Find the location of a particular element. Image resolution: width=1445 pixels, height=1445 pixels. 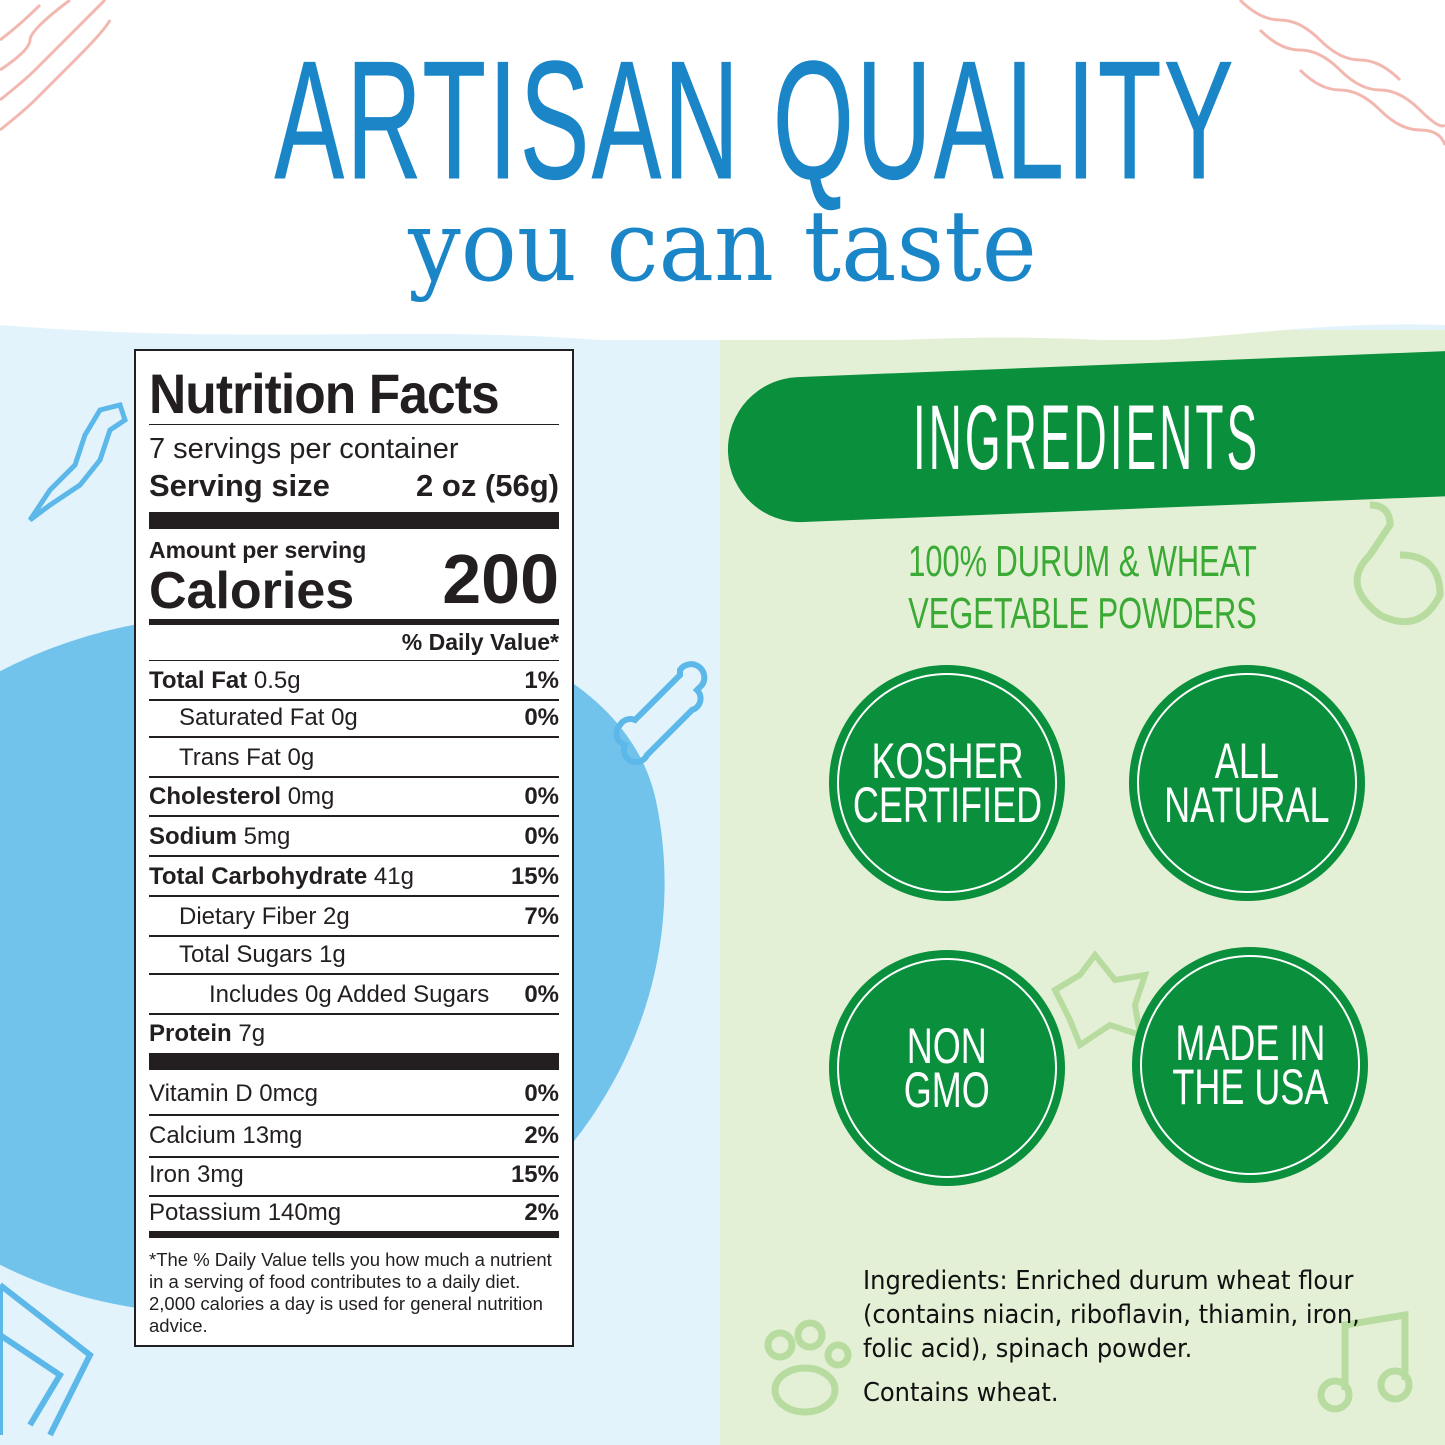

badge-text: ALL NATURAL is located at coordinates (1247, 783).